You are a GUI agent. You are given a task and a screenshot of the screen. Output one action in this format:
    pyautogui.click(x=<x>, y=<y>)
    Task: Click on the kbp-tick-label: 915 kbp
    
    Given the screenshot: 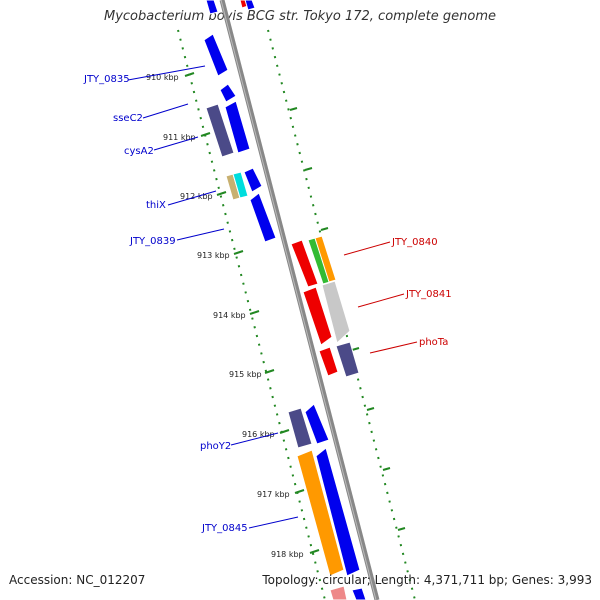 What is the action you would take?
    pyautogui.click(x=245, y=374)
    